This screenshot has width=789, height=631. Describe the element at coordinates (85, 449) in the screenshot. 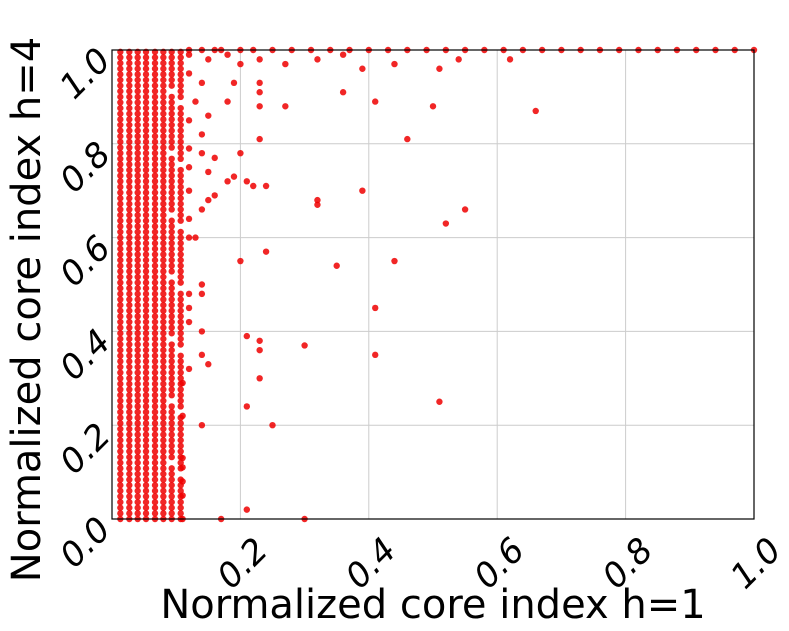

I see `y-tick-label: 0.2` at that location.